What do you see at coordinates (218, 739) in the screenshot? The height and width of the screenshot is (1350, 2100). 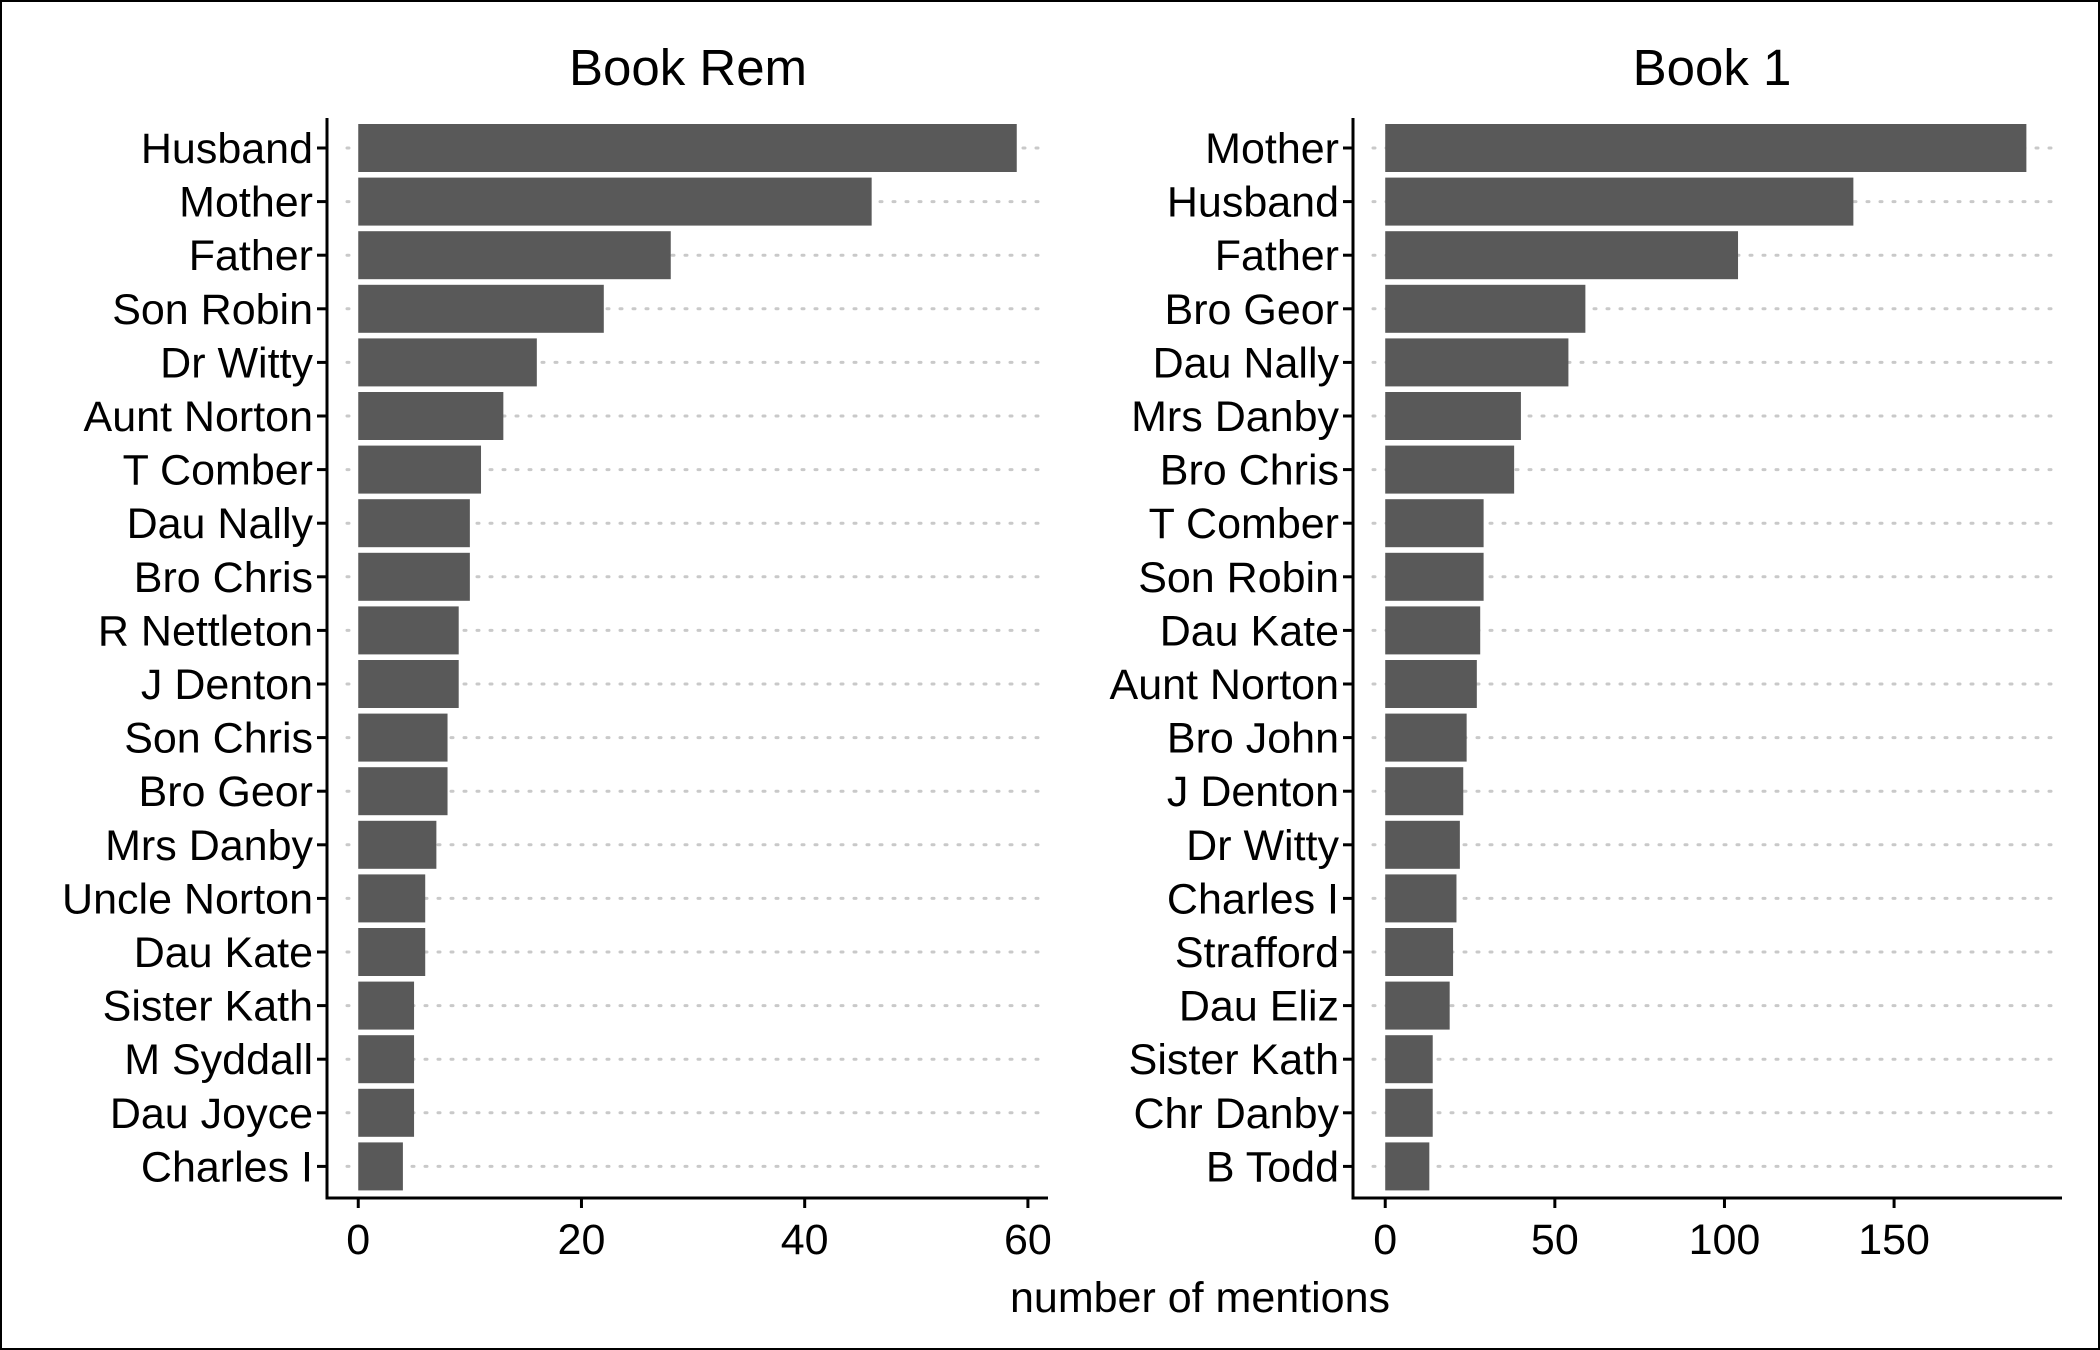 I see `category-label: Son Chris` at bounding box center [218, 739].